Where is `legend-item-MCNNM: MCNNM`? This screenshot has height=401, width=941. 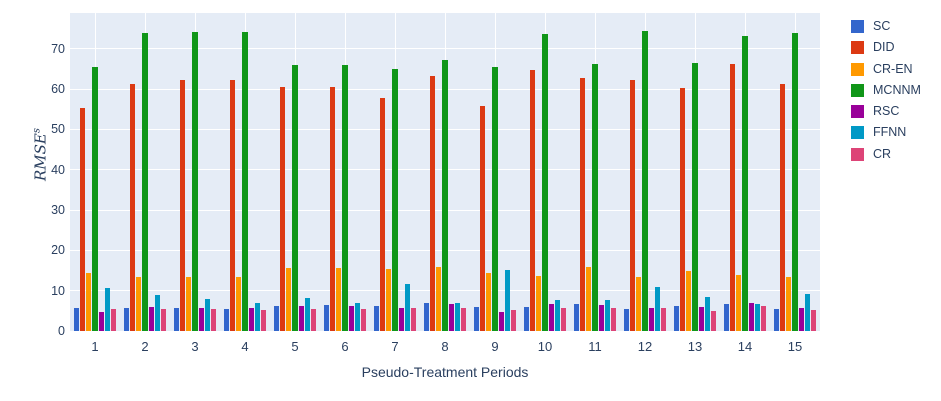
legend-item-MCNNM: MCNNM is located at coordinates (886, 90).